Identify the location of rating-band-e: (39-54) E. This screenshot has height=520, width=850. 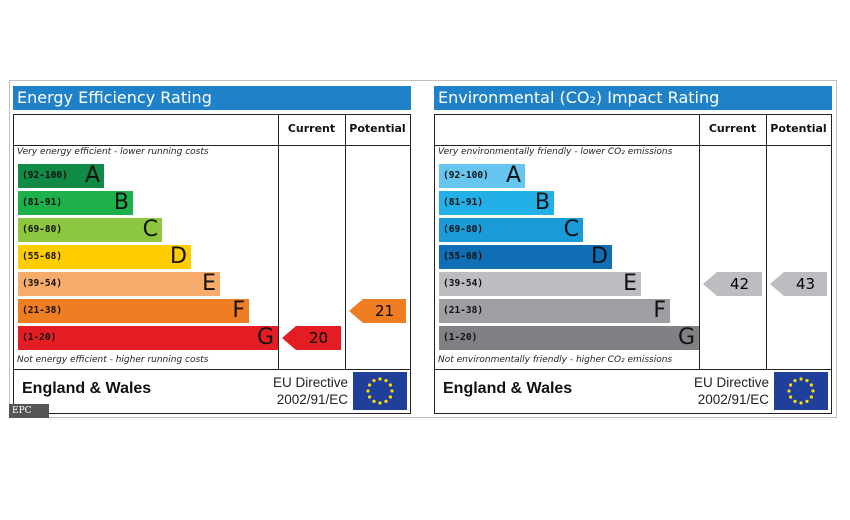
(119, 284).